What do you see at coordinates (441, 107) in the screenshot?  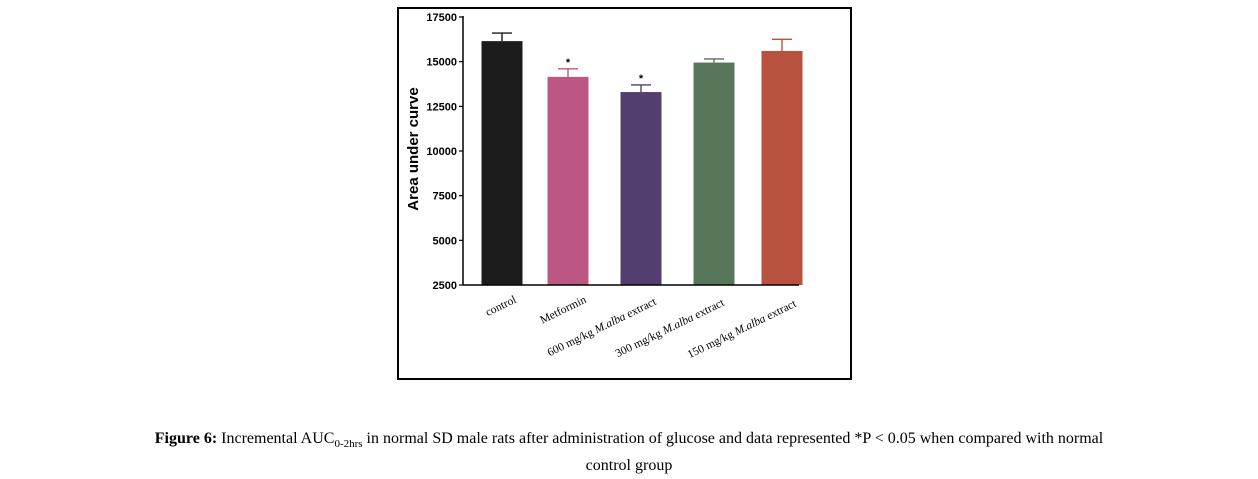 I see `y-tick-label: 12500` at bounding box center [441, 107].